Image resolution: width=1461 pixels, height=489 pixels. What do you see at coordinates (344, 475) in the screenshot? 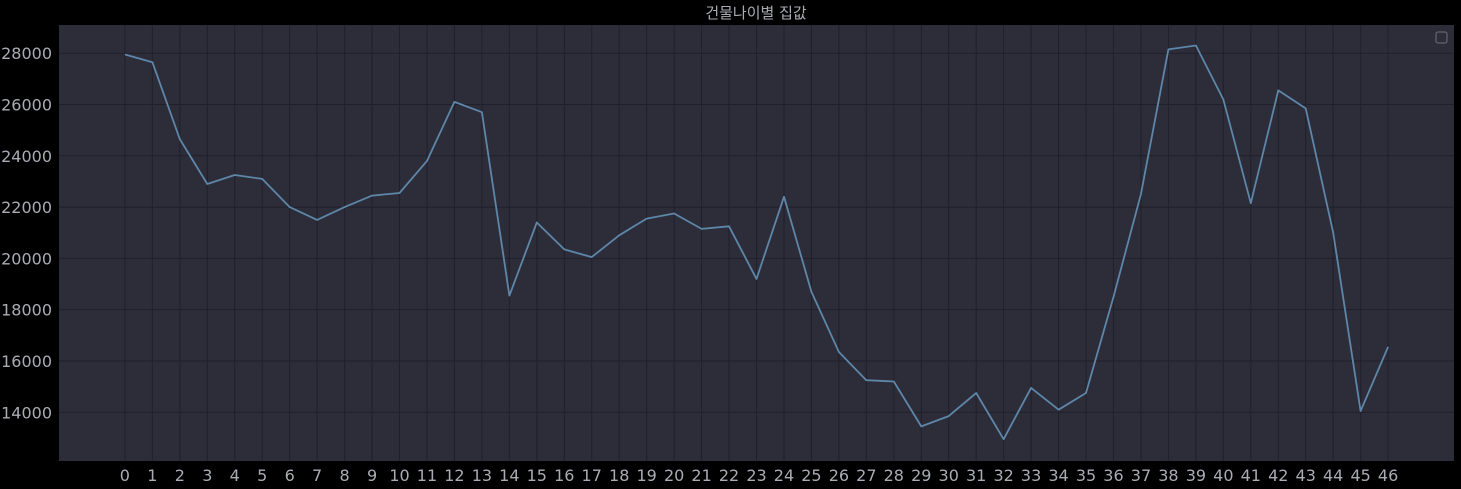
I see `x-tick-label: 8` at bounding box center [344, 475].